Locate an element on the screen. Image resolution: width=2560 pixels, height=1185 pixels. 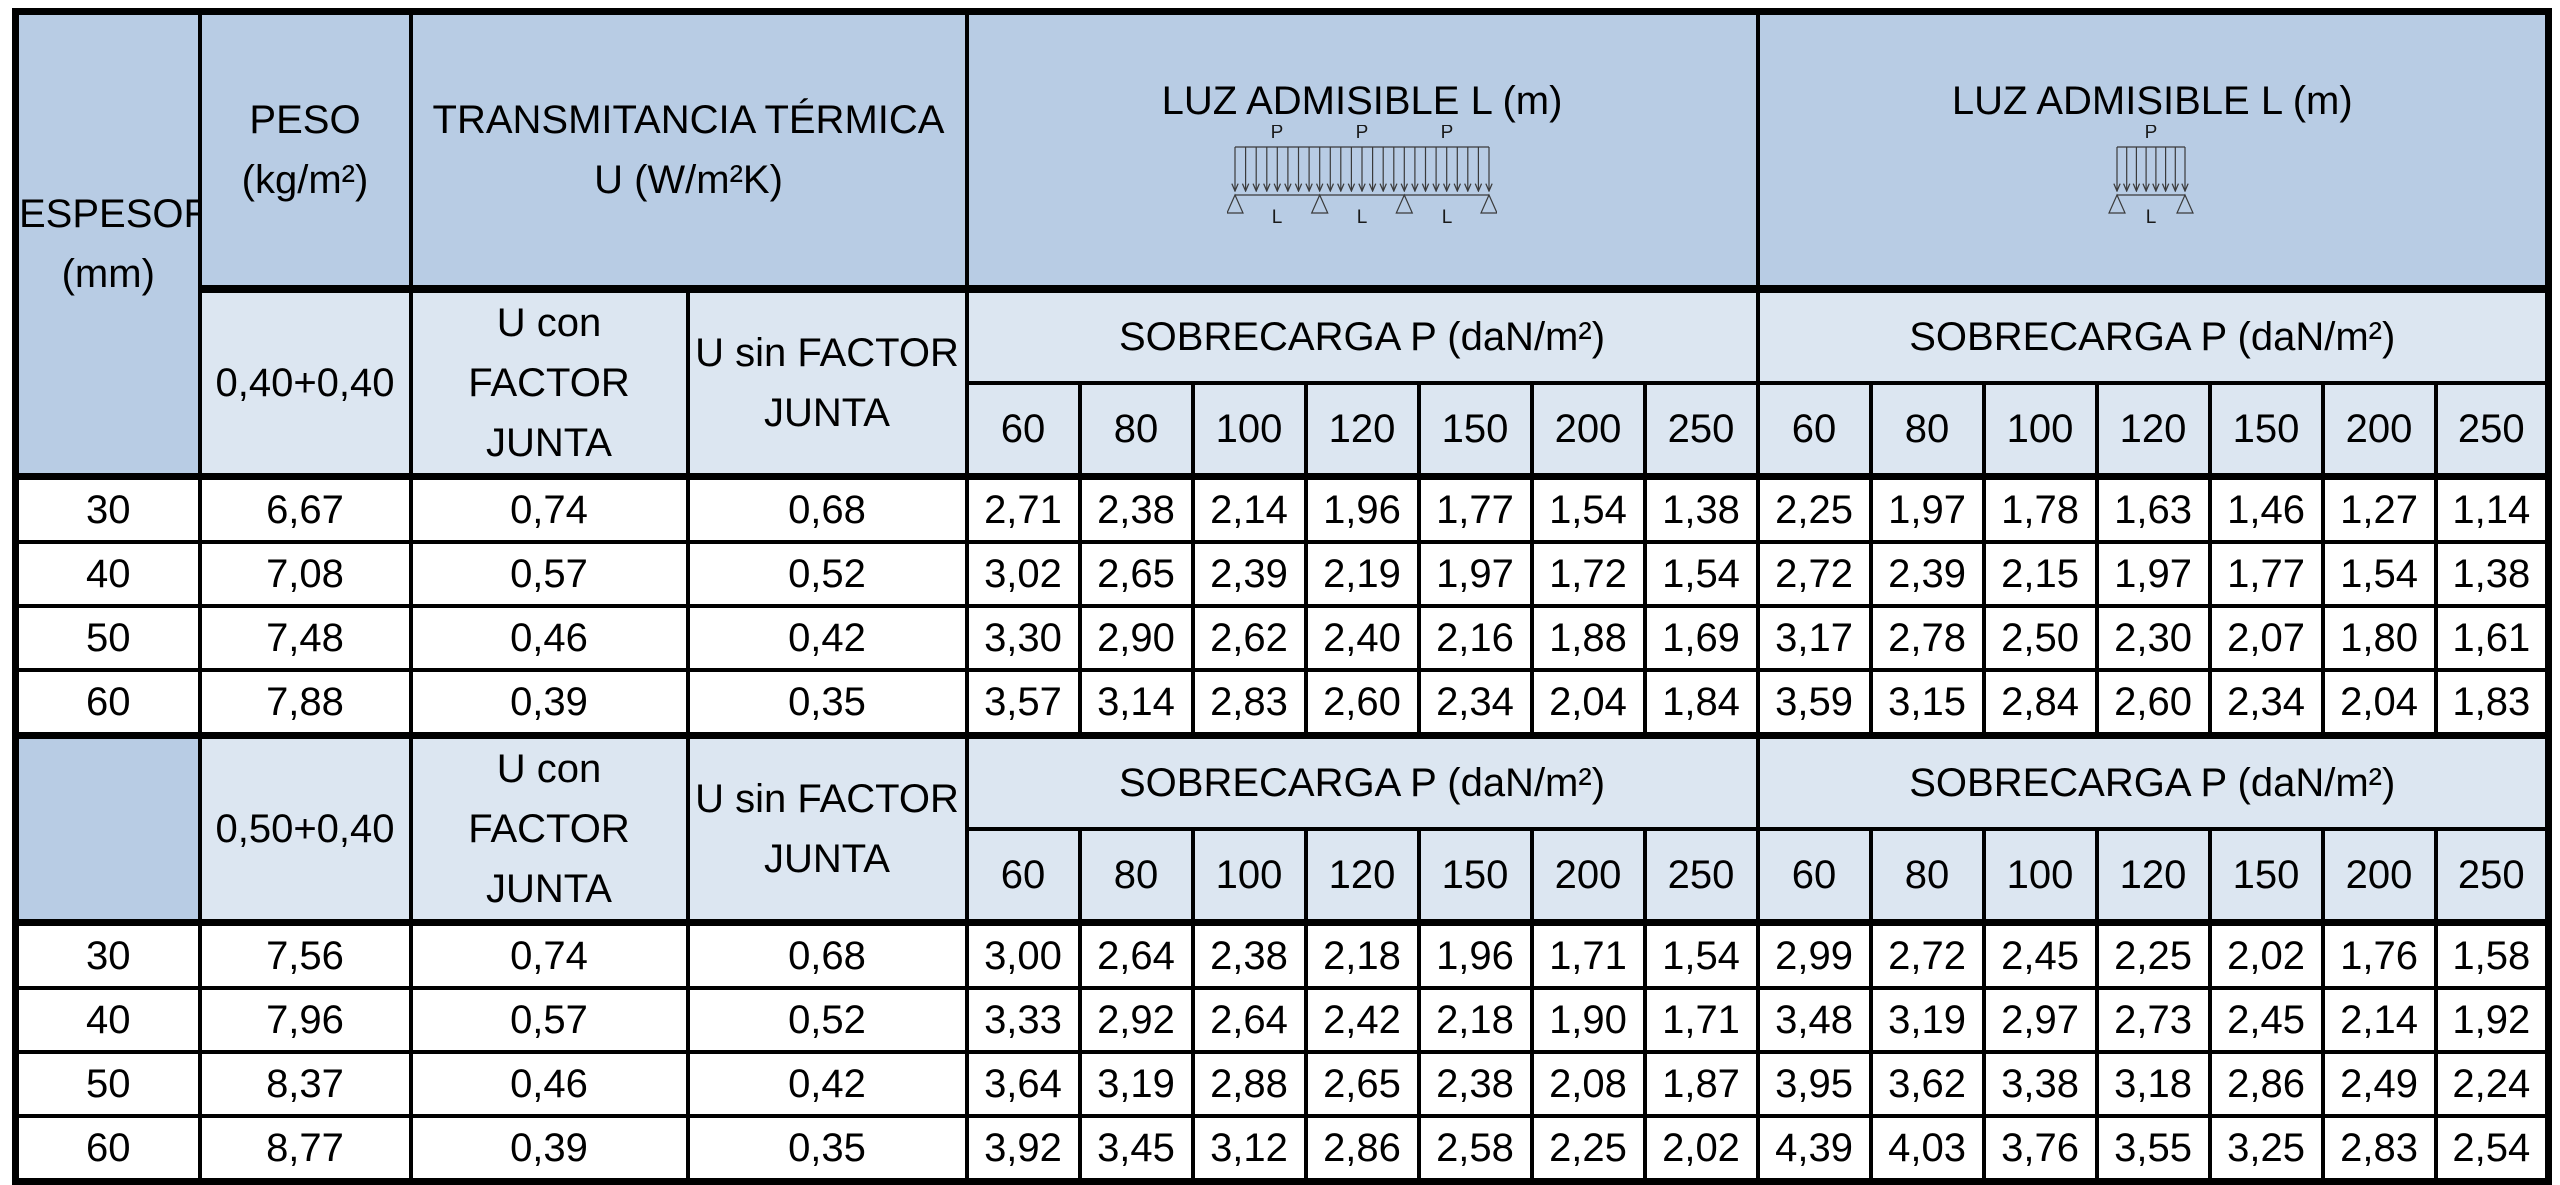
luz-single-value: 1,97 is located at coordinates (2153, 574).